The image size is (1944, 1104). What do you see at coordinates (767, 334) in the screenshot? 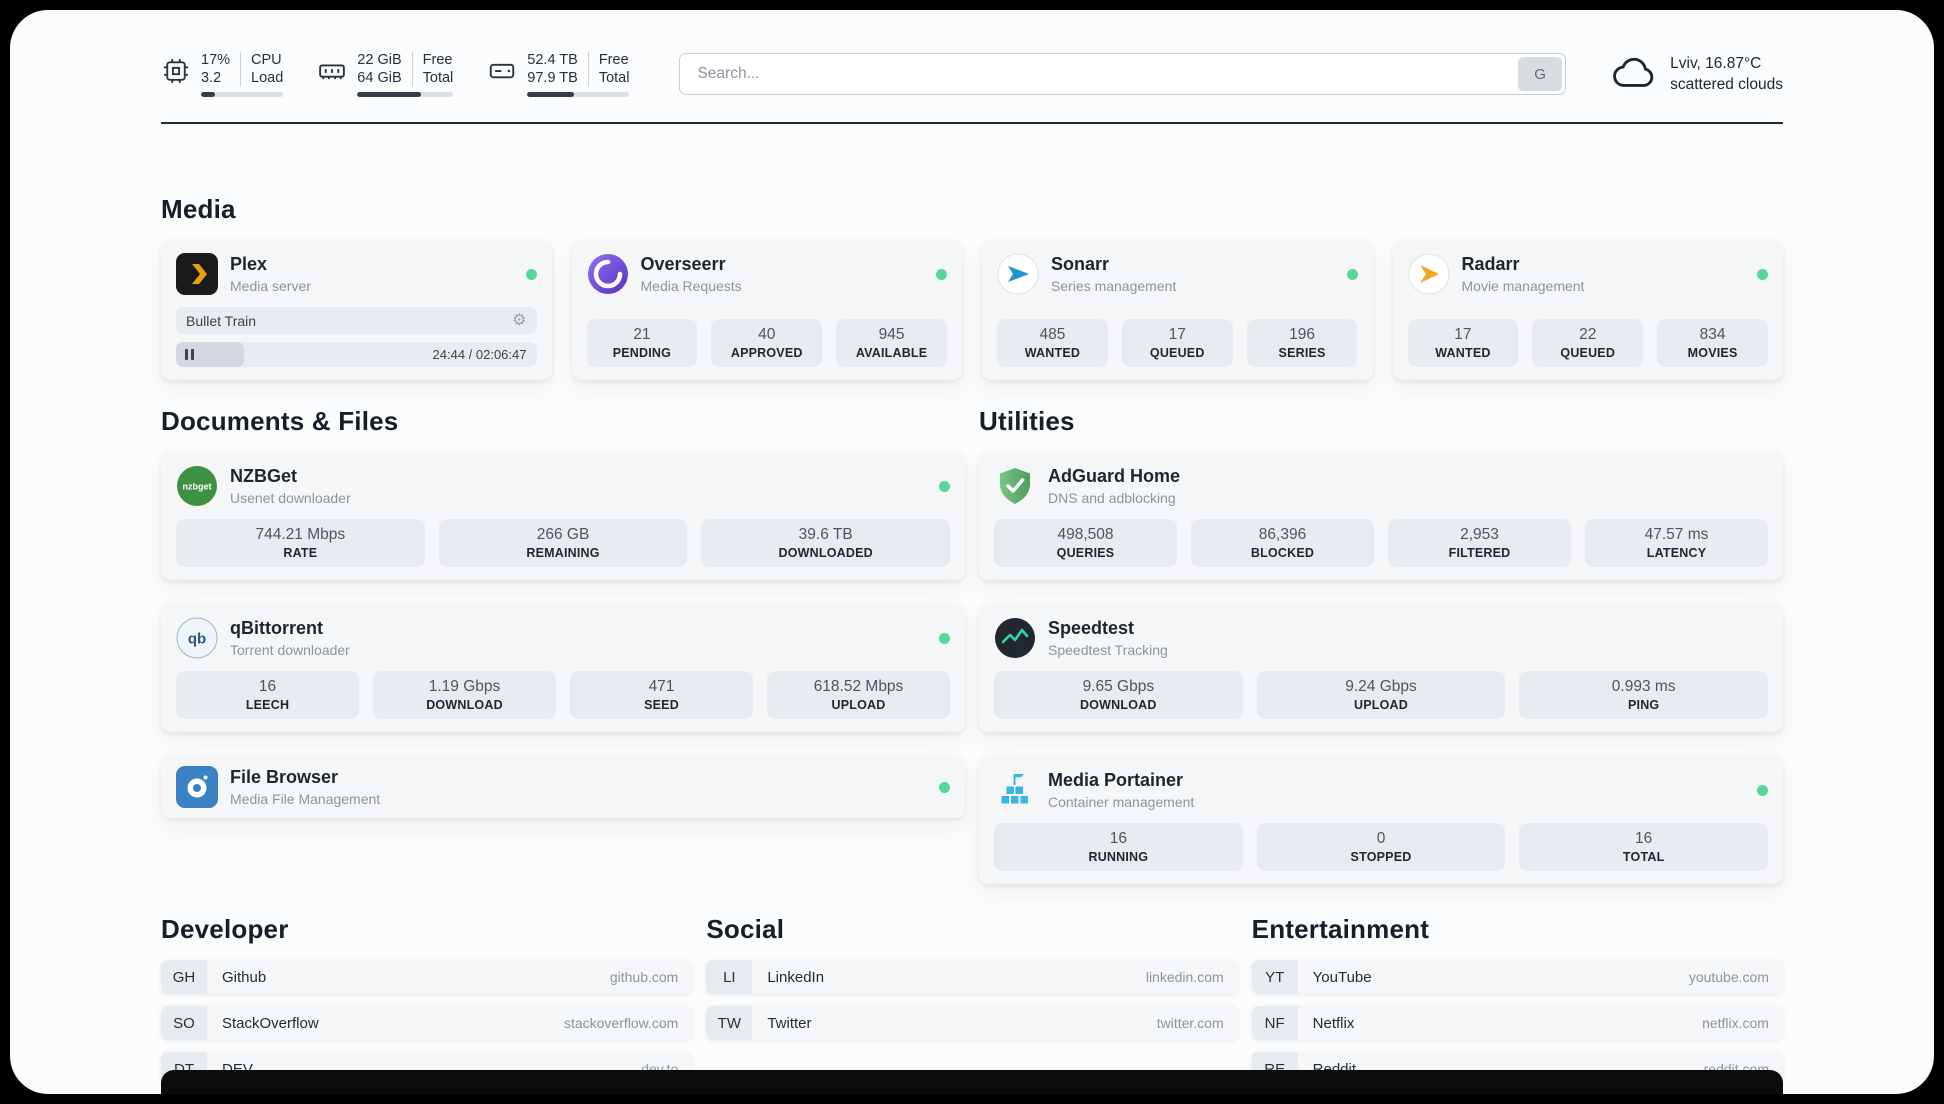
I see `stat-value: 40` at bounding box center [767, 334].